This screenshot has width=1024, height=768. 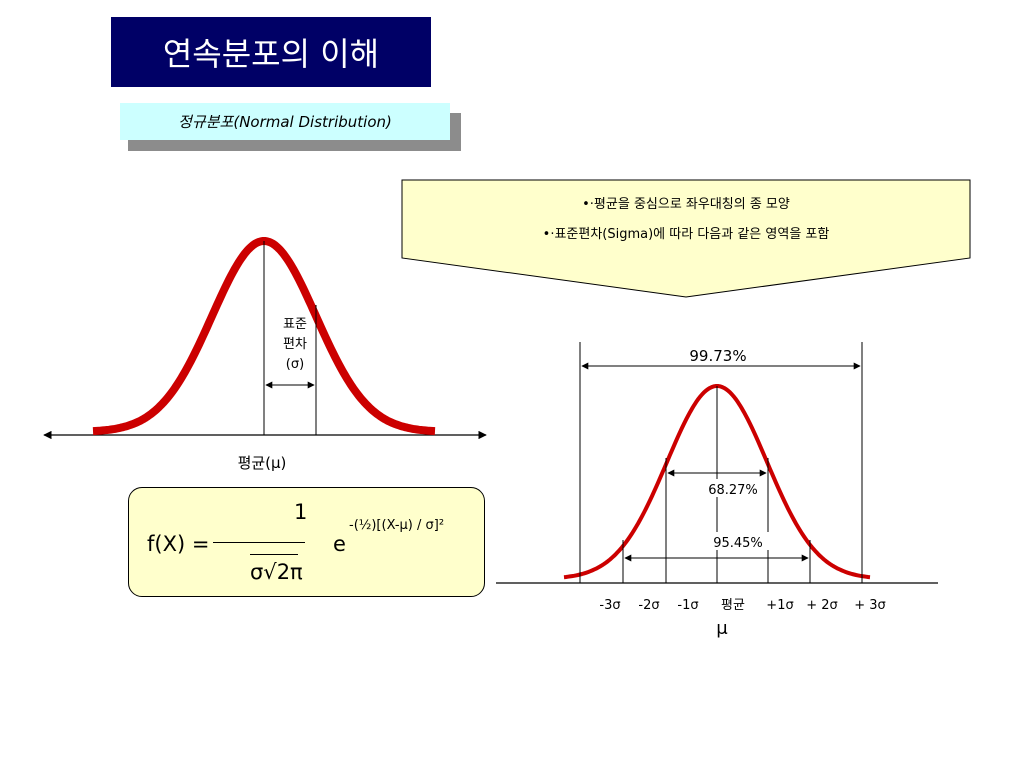 What do you see at coordinates (339, 544) in the screenshot?
I see `formula-base-e: e` at bounding box center [339, 544].